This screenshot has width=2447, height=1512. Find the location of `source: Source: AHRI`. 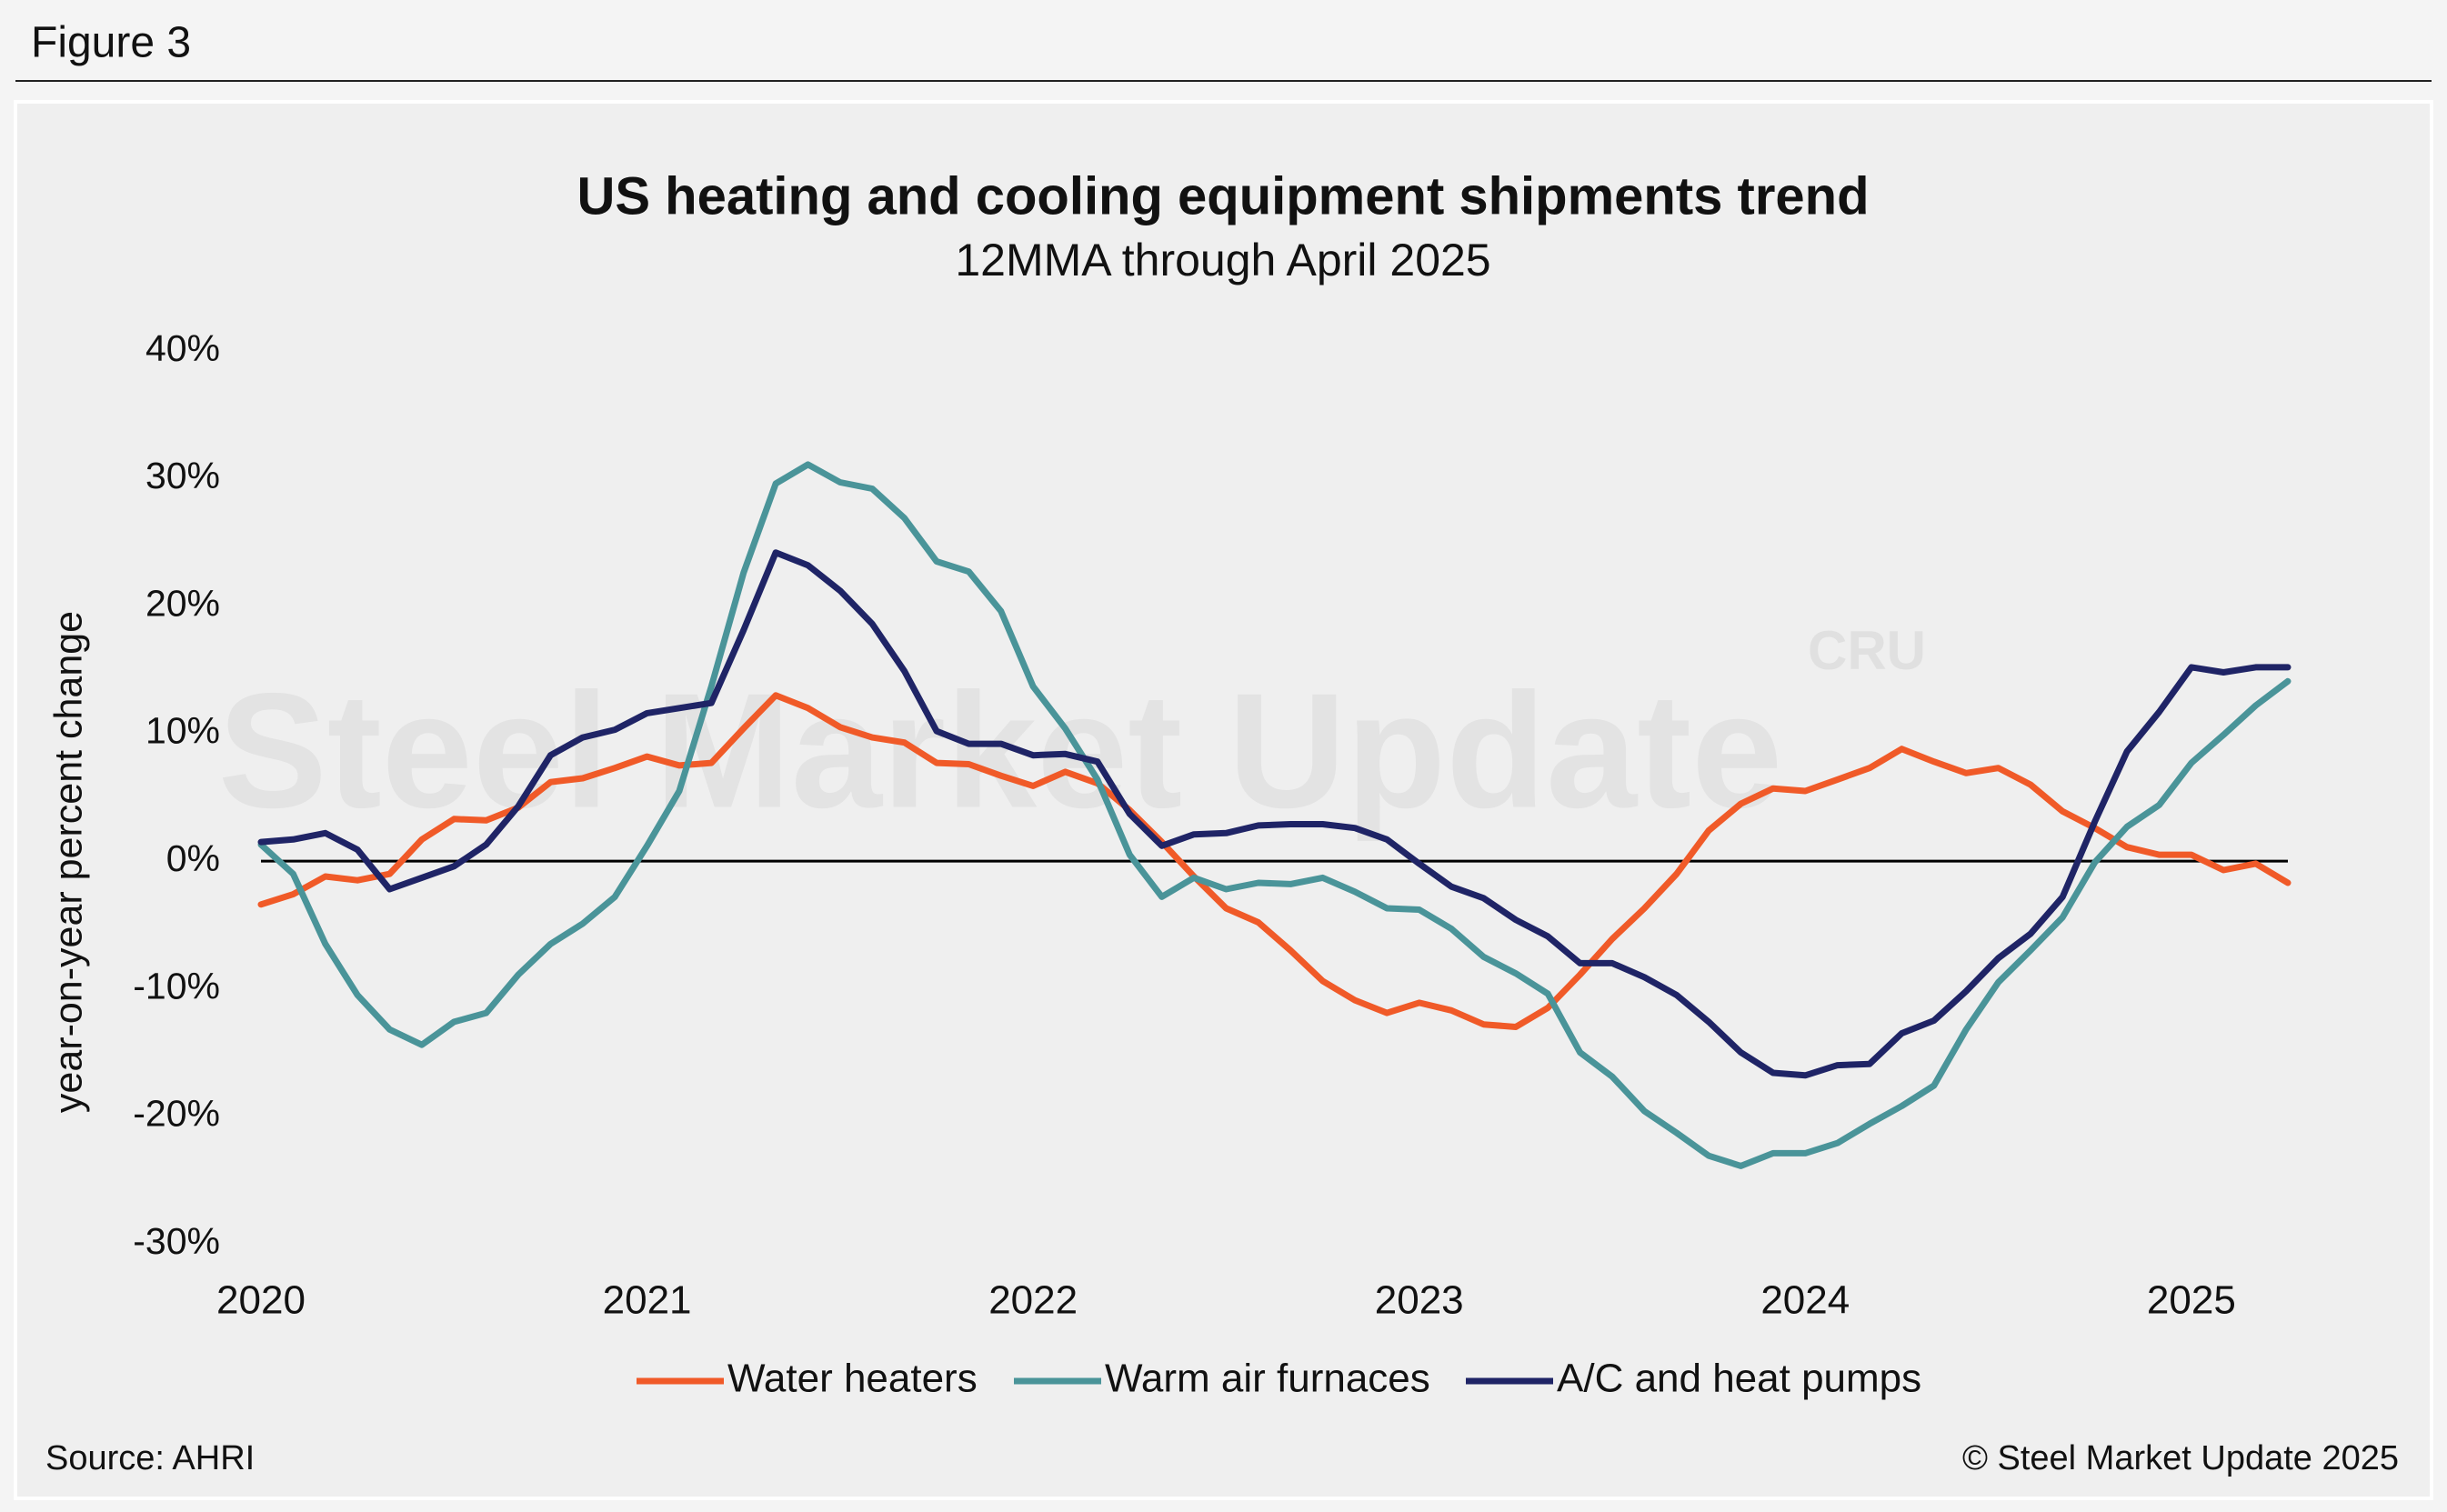

source: Source: AHRI is located at coordinates (150, 1458).